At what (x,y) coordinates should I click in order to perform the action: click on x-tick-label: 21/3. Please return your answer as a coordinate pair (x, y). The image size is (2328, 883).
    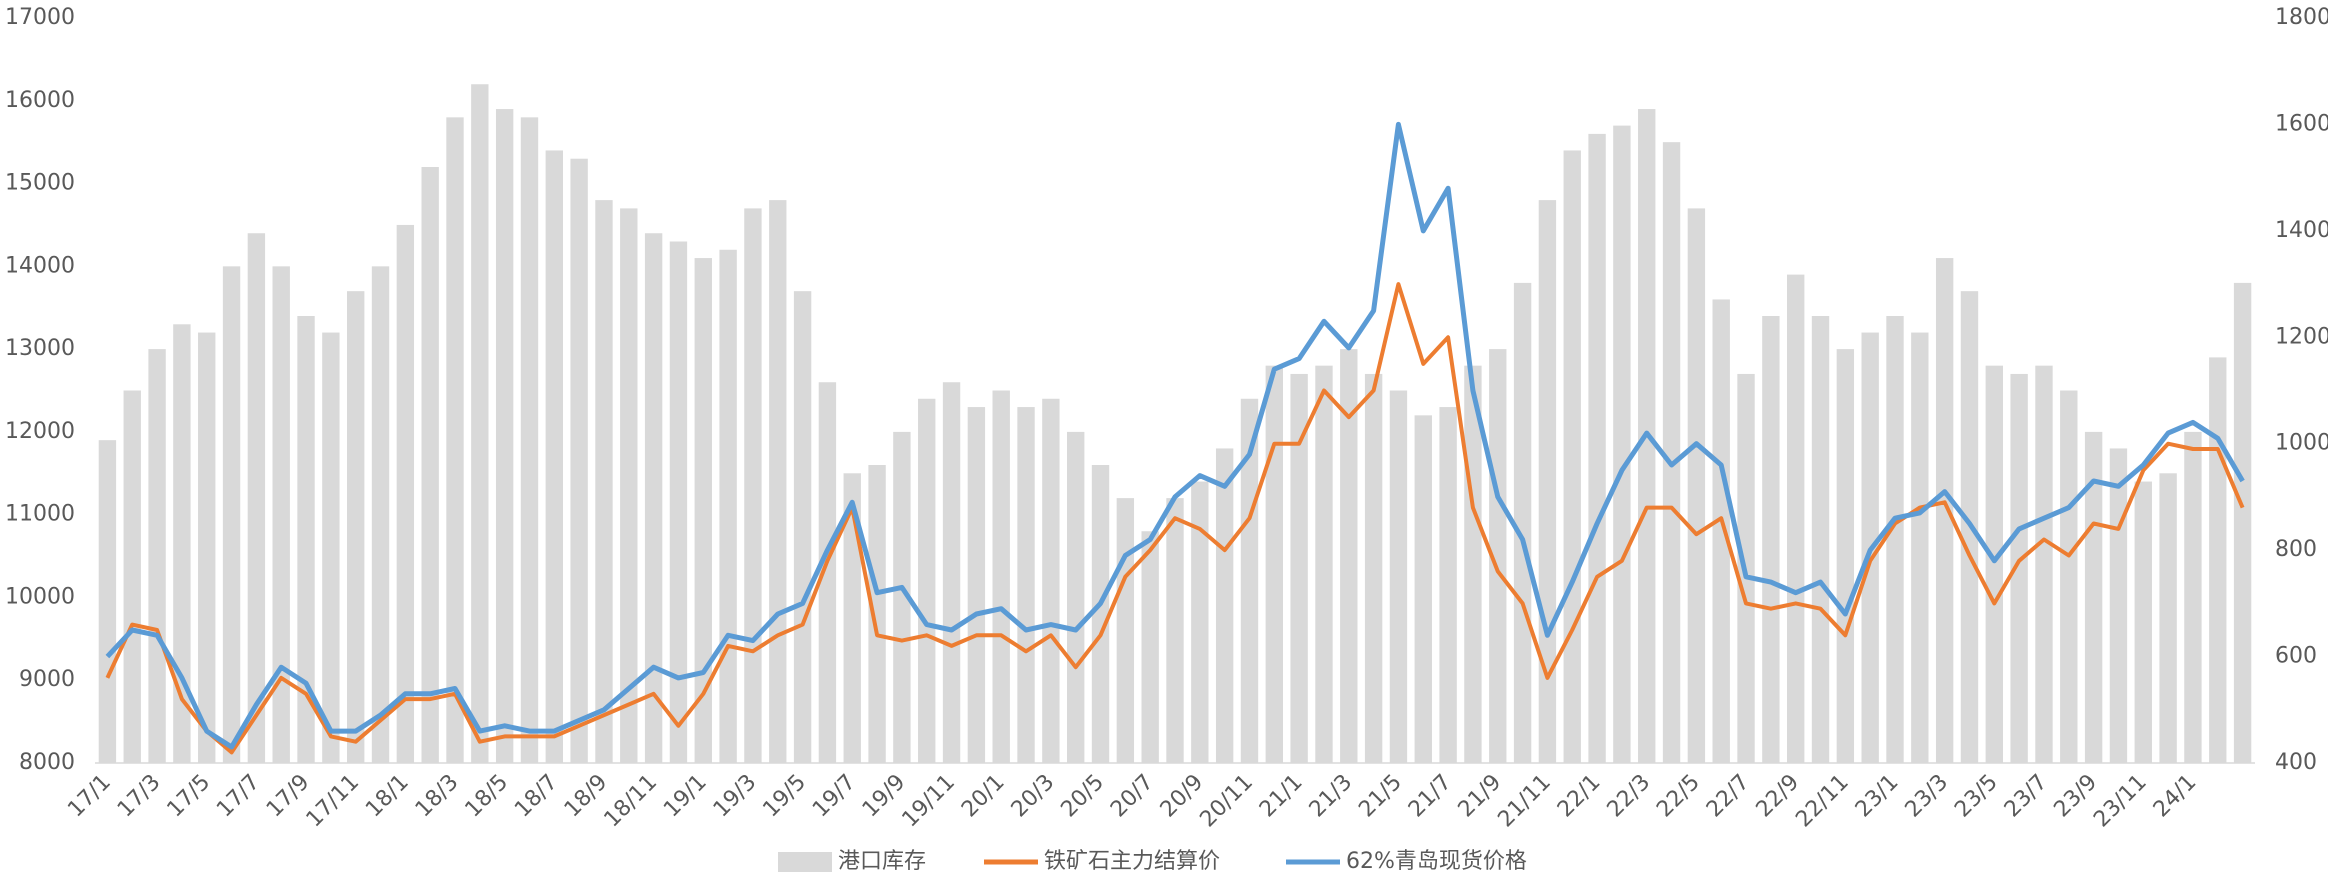
    Looking at the image, I should click on (1331, 796).